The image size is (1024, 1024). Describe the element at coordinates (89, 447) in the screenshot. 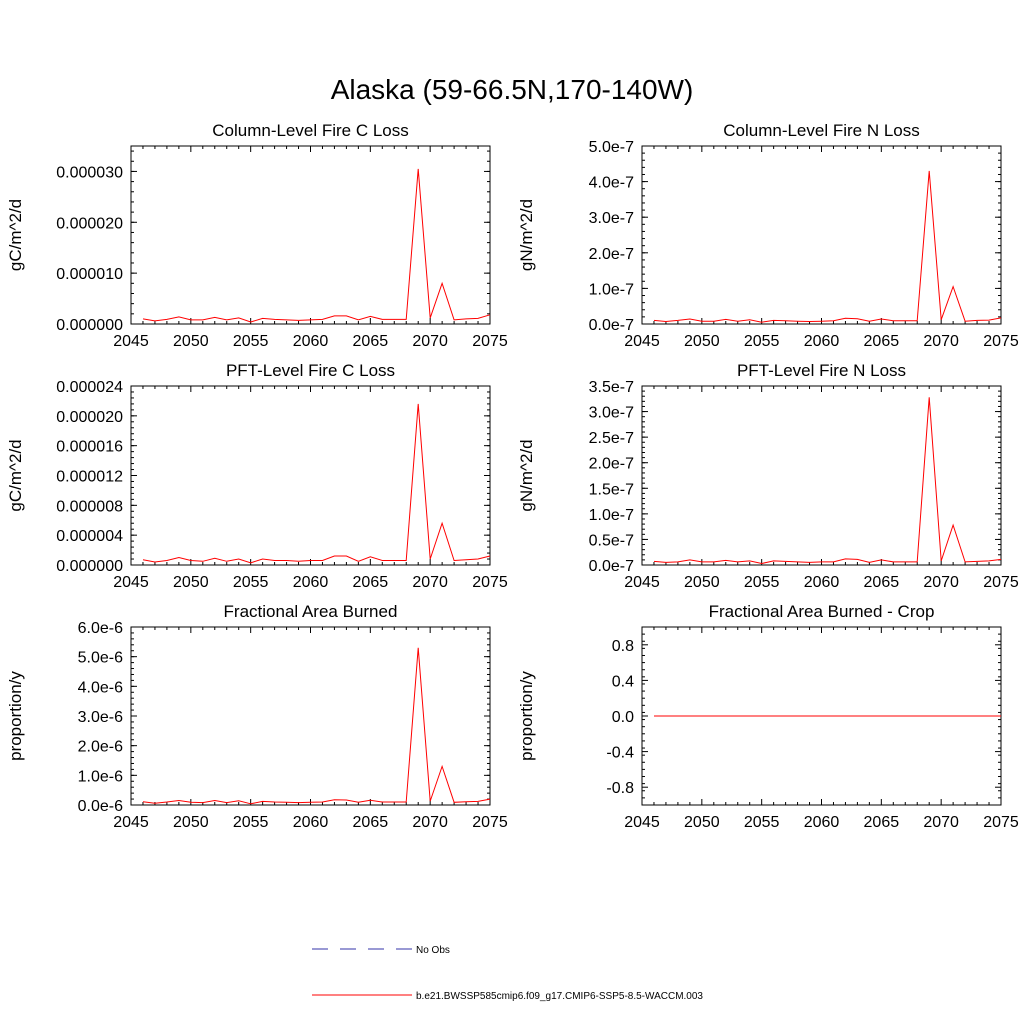

I see `y-tick-label: 0.000016` at that location.